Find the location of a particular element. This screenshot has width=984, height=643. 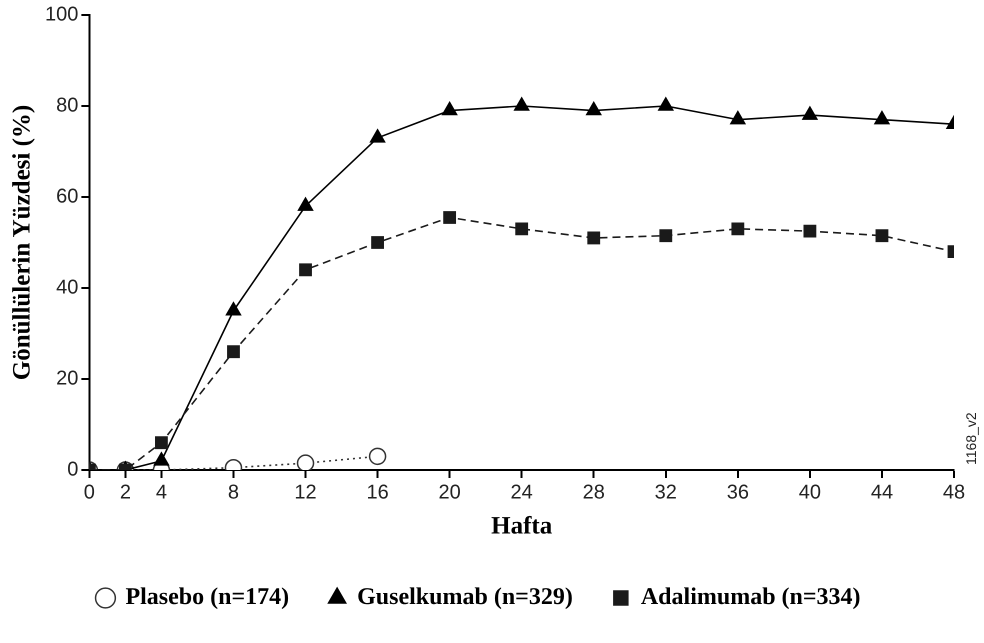

x-tick-label: 36 is located at coordinates (737, 493).